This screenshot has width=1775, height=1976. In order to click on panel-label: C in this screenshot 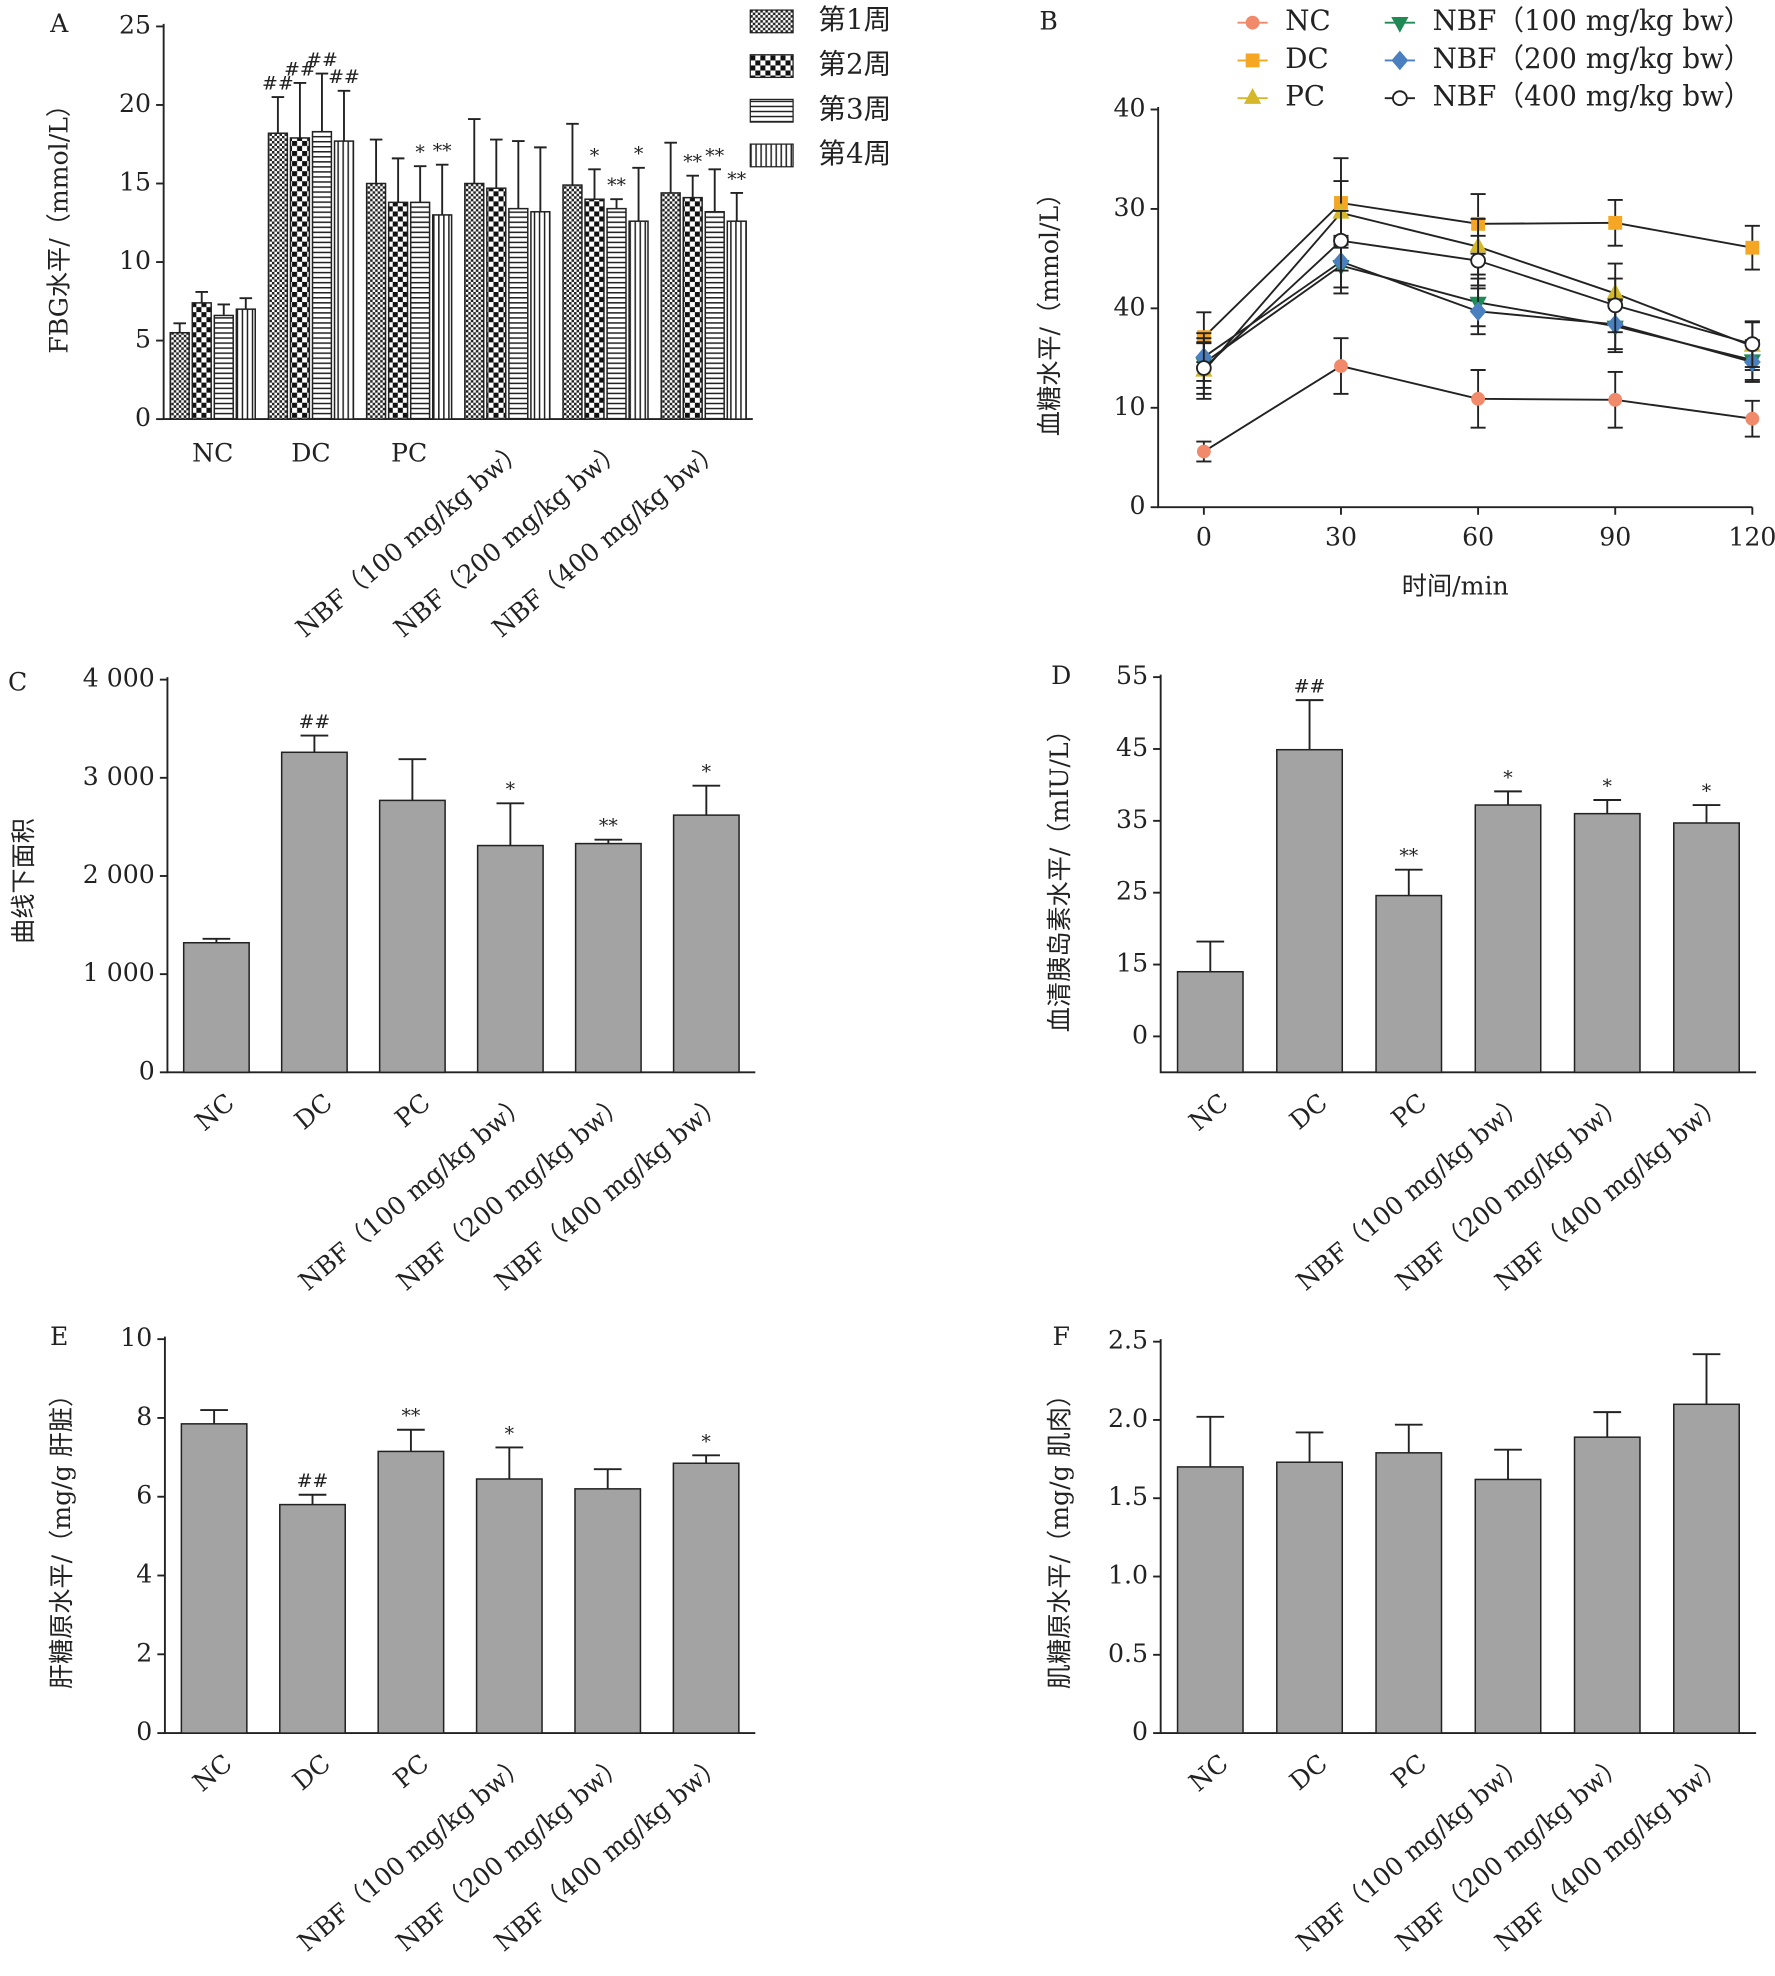, I will do `click(17, 681)`.